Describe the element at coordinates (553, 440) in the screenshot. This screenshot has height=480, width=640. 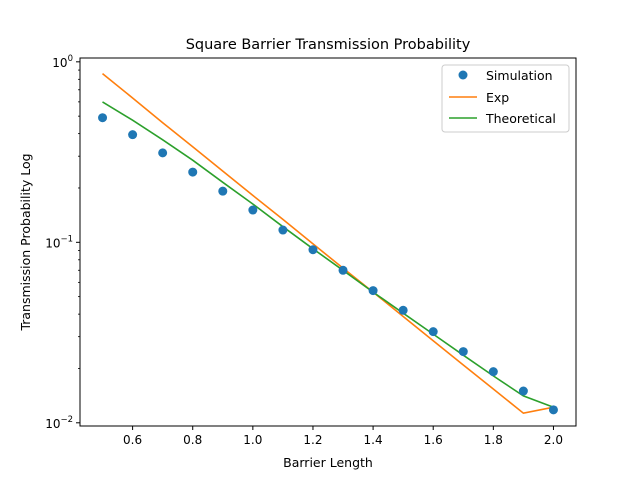
I see `x-tick-label: 2.0` at that location.